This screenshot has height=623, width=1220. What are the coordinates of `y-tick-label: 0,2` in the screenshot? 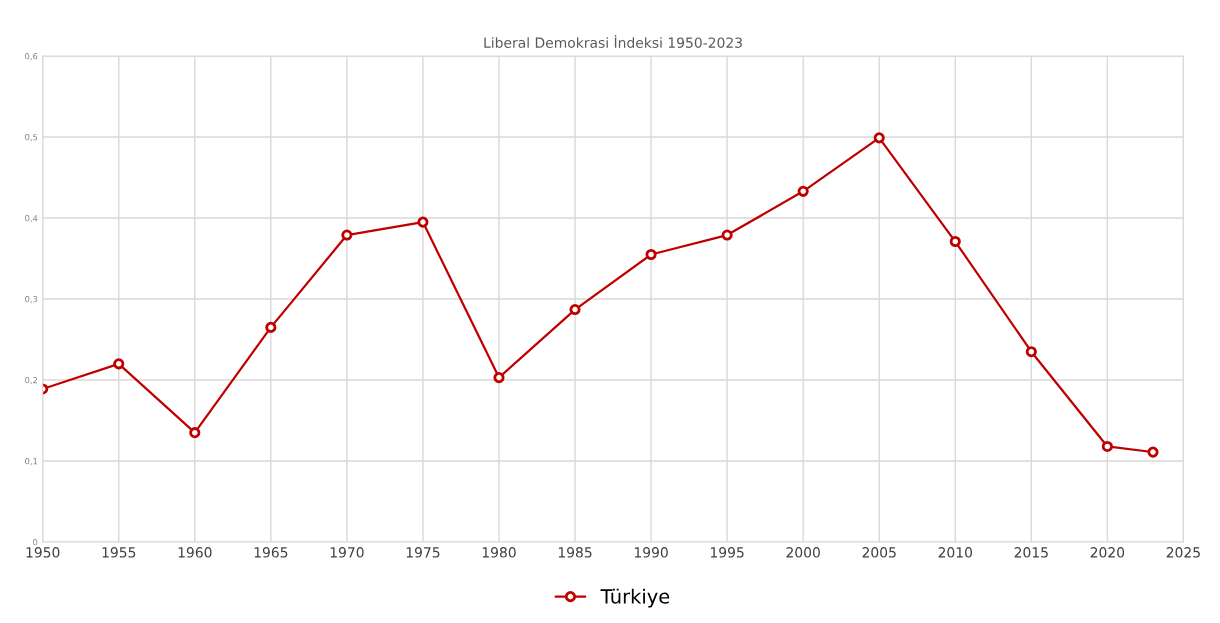 It's located at (31, 381).